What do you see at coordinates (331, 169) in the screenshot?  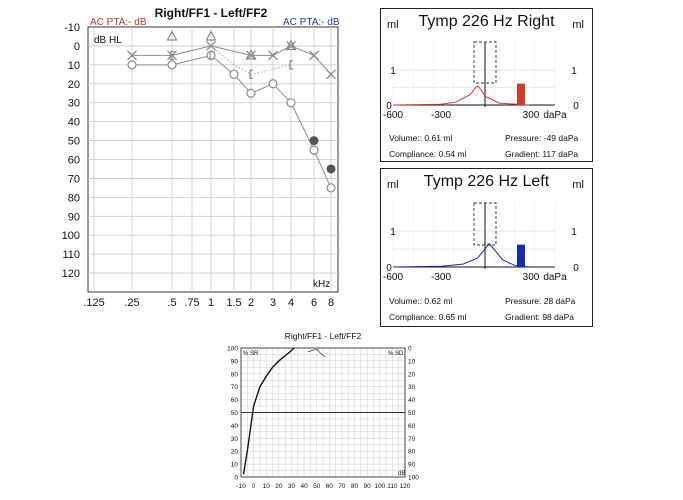 I see `audiogram-filled-point` at bounding box center [331, 169].